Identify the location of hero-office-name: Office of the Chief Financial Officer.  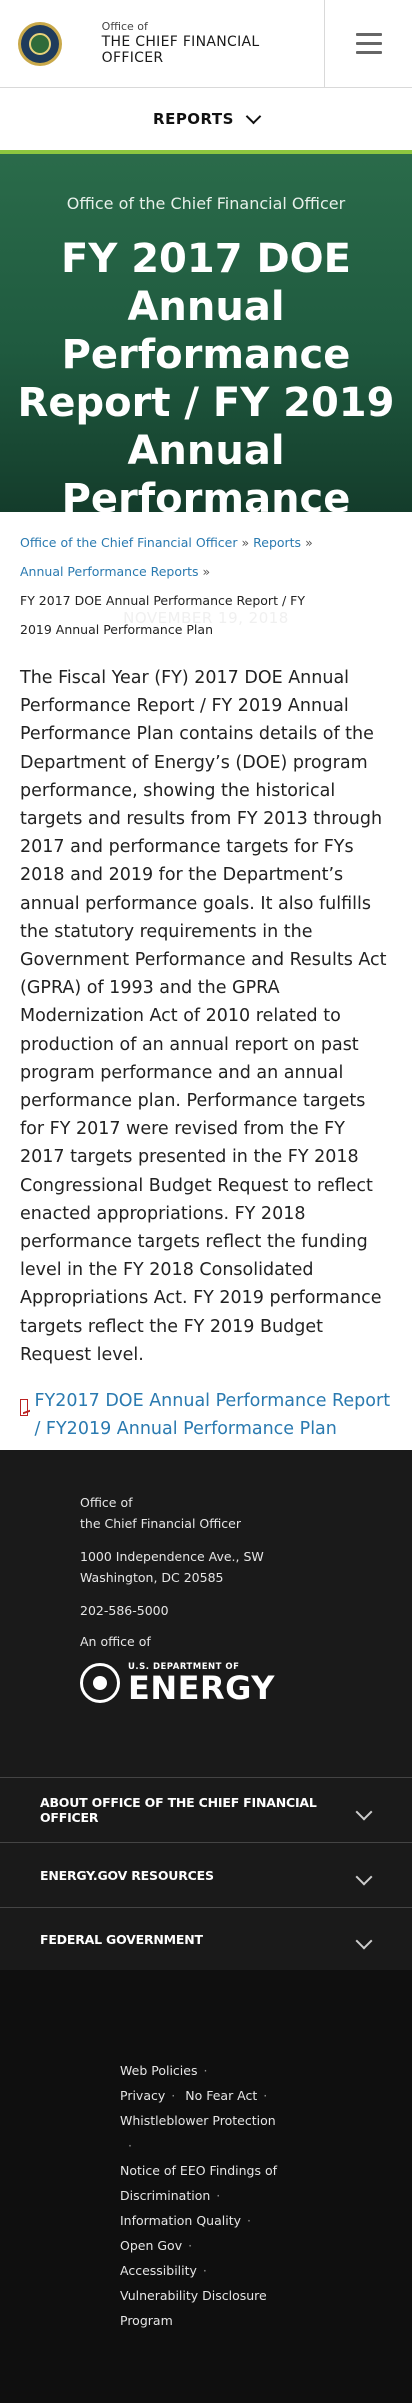
(206, 203).